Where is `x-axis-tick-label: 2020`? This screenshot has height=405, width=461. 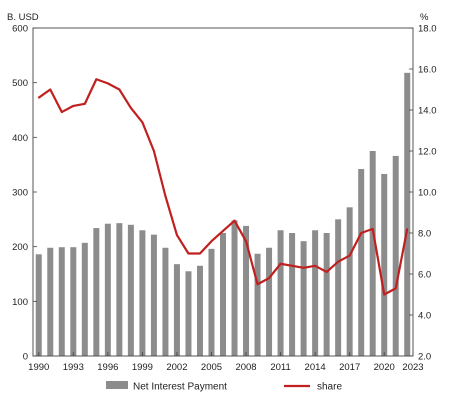 x-axis-tick-label: 2020 is located at coordinates (384, 367).